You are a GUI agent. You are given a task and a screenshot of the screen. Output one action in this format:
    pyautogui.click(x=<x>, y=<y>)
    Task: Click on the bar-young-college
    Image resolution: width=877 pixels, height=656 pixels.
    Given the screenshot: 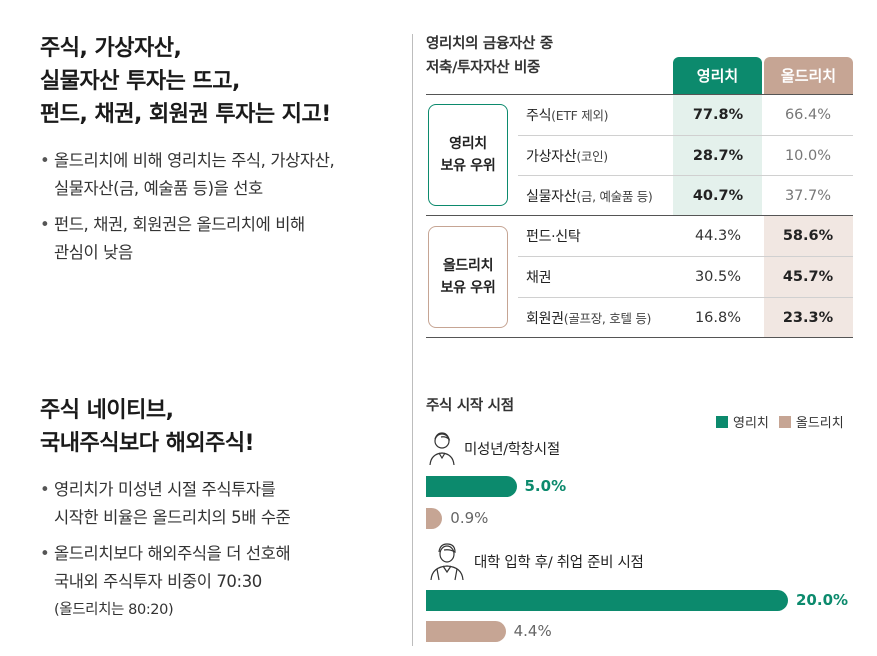 What is the action you would take?
    pyautogui.click(x=607, y=600)
    